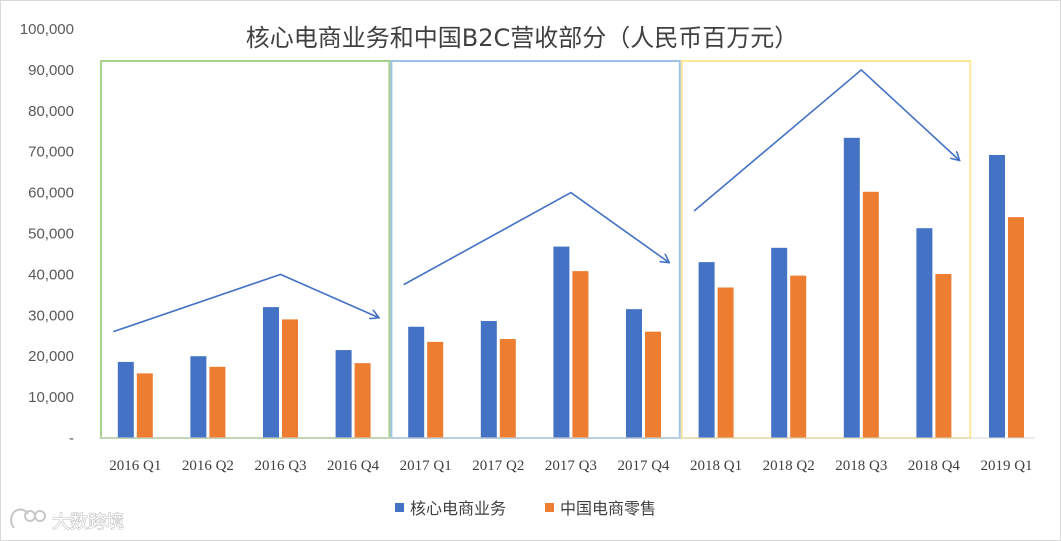  Describe the element at coordinates (135, 466) in the screenshot. I see `x-tick-label: 2016 Q1` at that location.